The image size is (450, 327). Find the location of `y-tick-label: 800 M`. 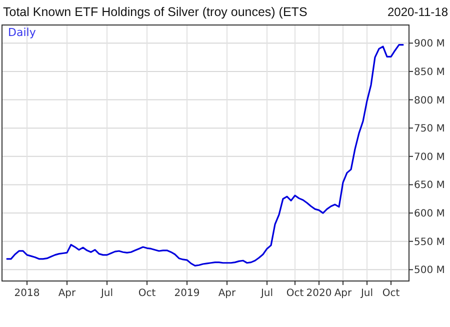

y-tick-label: 800 M is located at coordinates (429, 100).